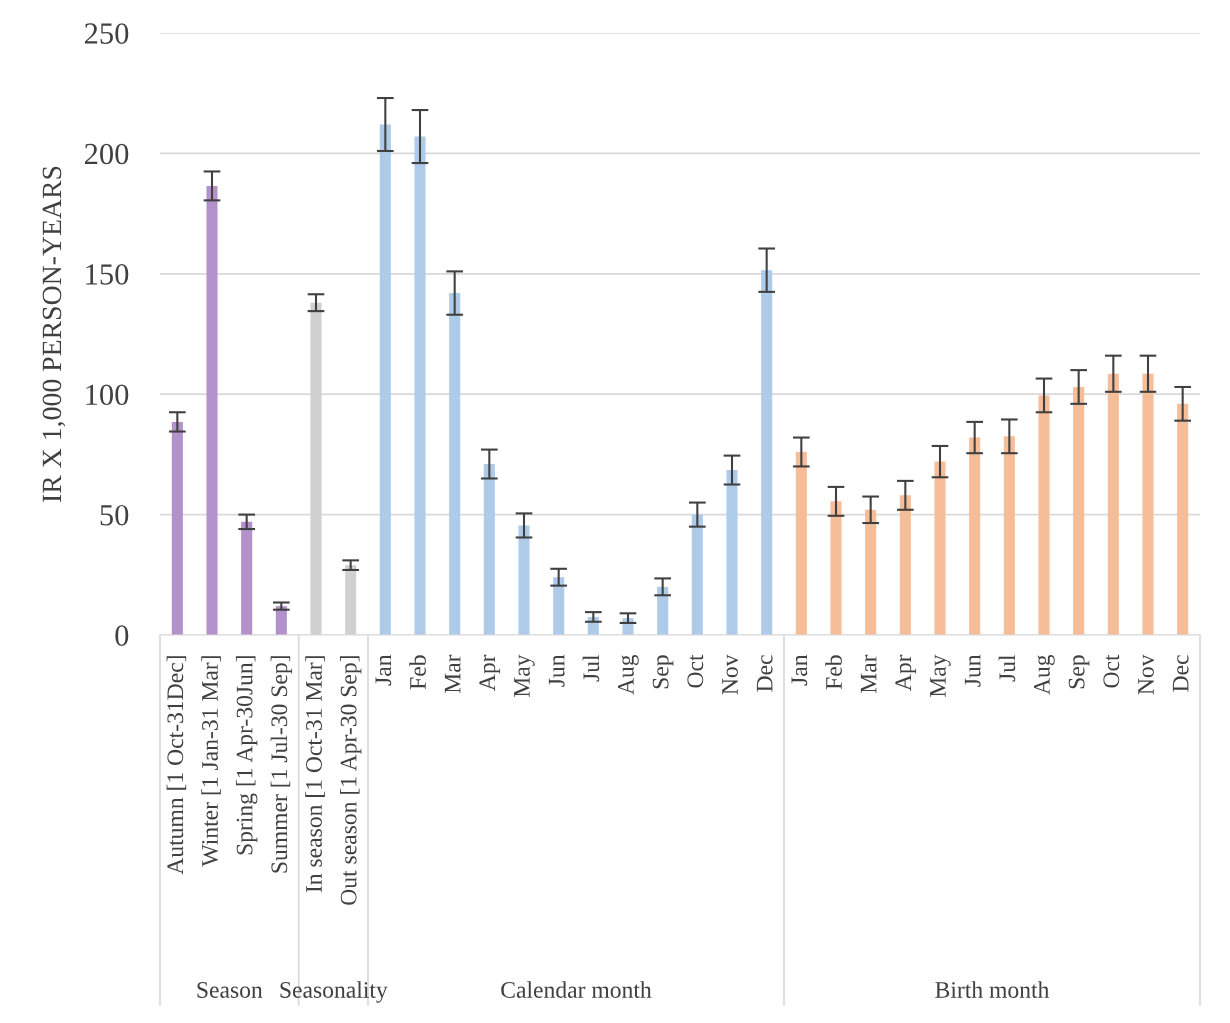 The height and width of the screenshot is (1023, 1230). What do you see at coordinates (315, 774) in the screenshot?
I see `x-tick-label: In season [1 Oct-31 Mar]` at bounding box center [315, 774].